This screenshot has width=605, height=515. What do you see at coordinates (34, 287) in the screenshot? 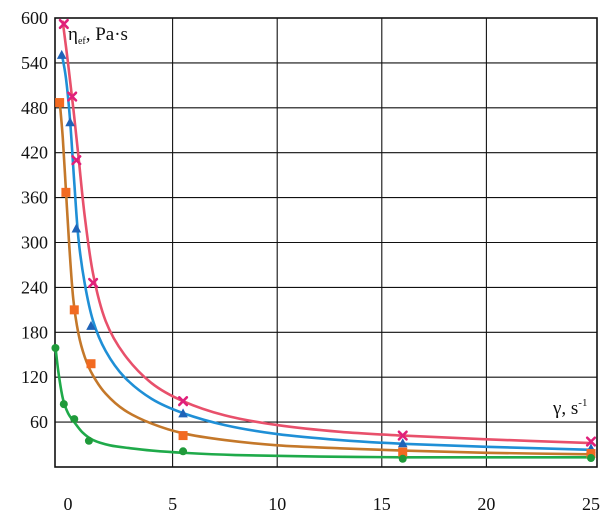
I see `y-tick-label: 240` at bounding box center [34, 287].